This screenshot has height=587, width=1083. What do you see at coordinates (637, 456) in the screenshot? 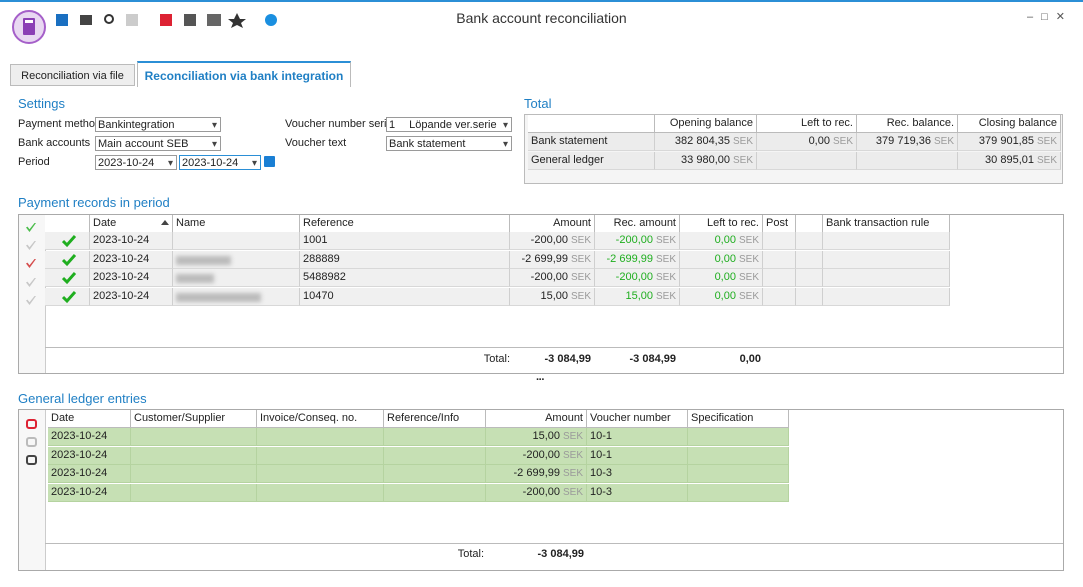
I see `voucher-cell: 10-1` at bounding box center [637, 456].